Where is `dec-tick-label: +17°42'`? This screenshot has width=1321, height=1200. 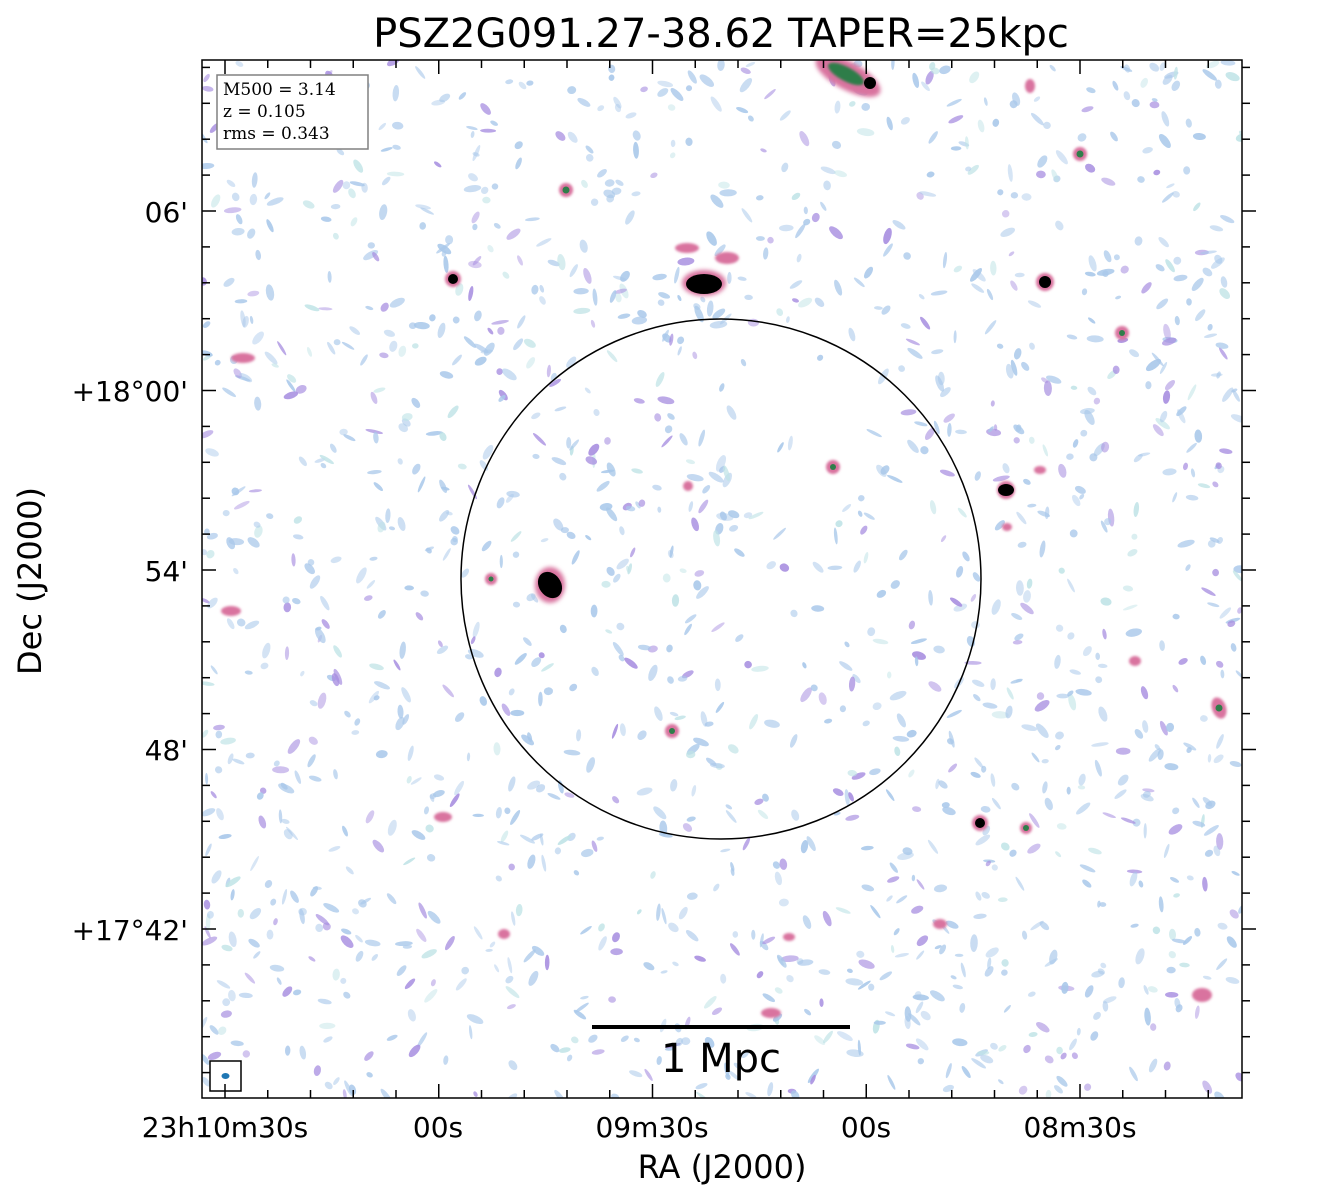 dec-tick-label: +17°42' is located at coordinates (130, 930).